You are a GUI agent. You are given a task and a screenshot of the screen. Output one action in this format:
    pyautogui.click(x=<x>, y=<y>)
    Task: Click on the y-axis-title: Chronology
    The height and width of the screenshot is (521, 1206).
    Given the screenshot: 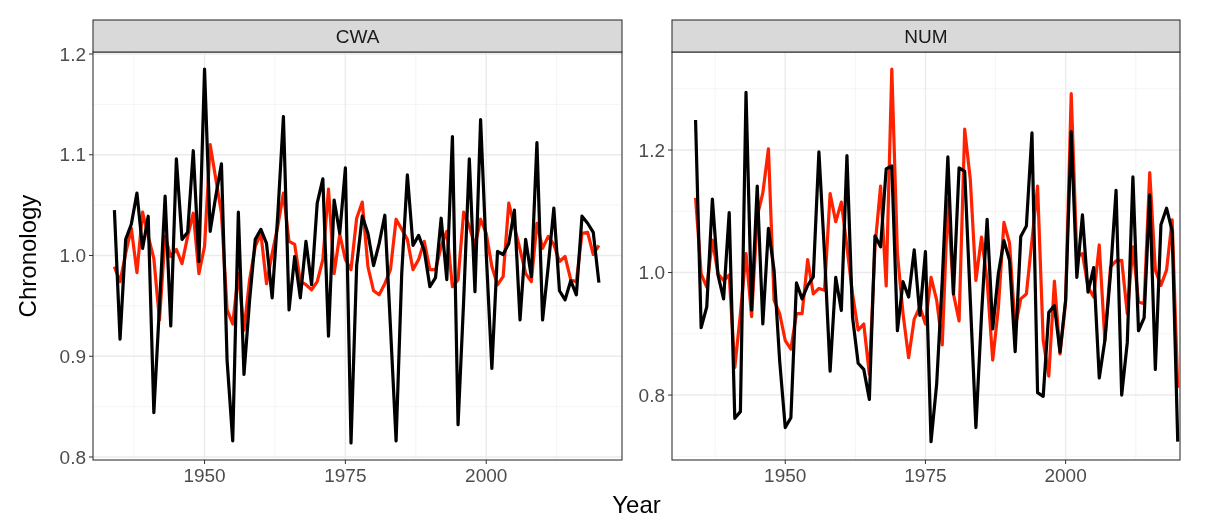 What is the action you would take?
    pyautogui.click(x=27, y=256)
    